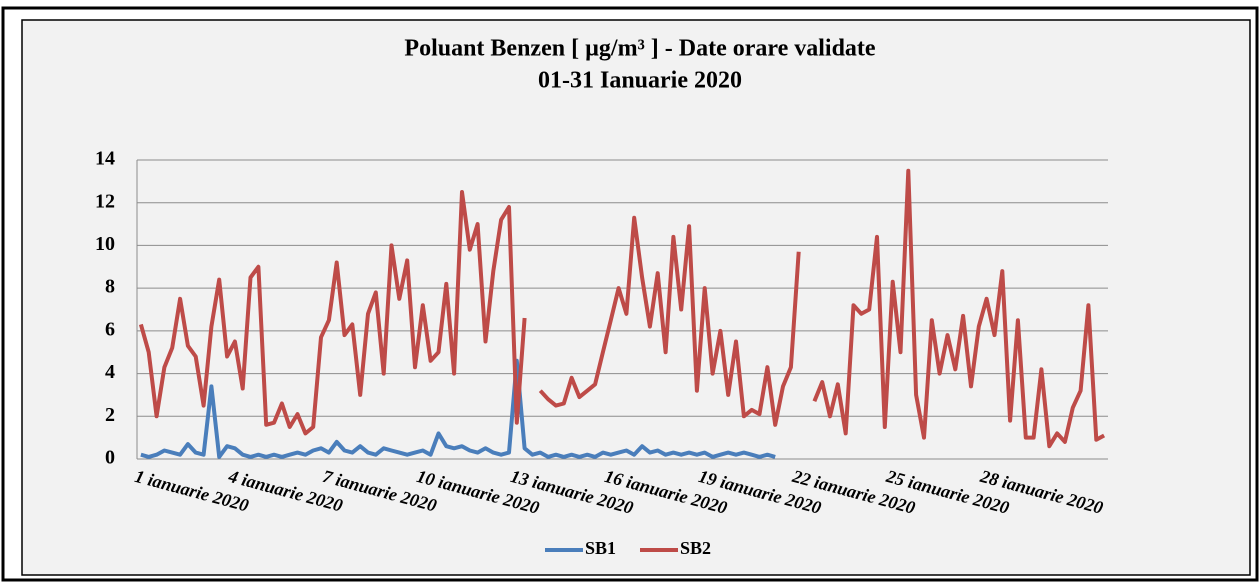 This screenshot has height=582, width=1260. Describe the element at coordinates (110, 415) in the screenshot. I see `y-tick-label: 2` at that location.